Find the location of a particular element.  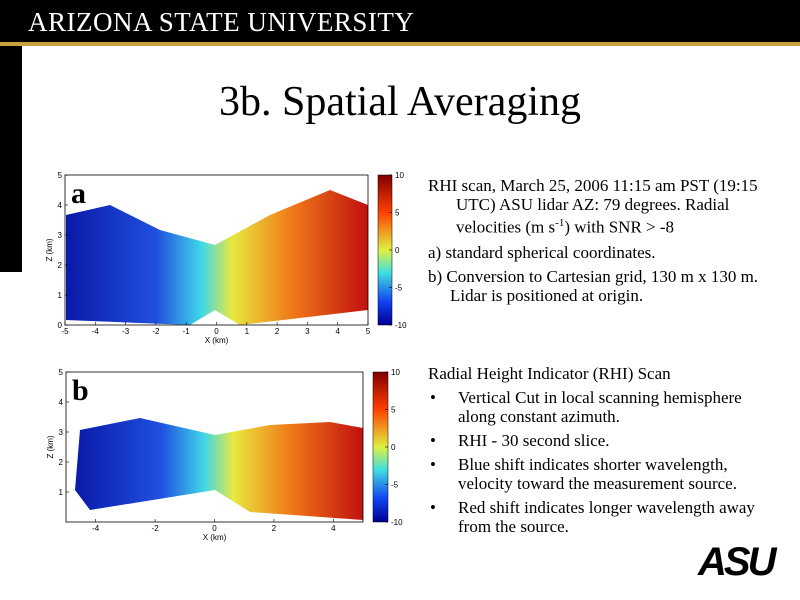

brand: ARIZONA STATE UNIVERSITY is located at coordinates (221, 22).